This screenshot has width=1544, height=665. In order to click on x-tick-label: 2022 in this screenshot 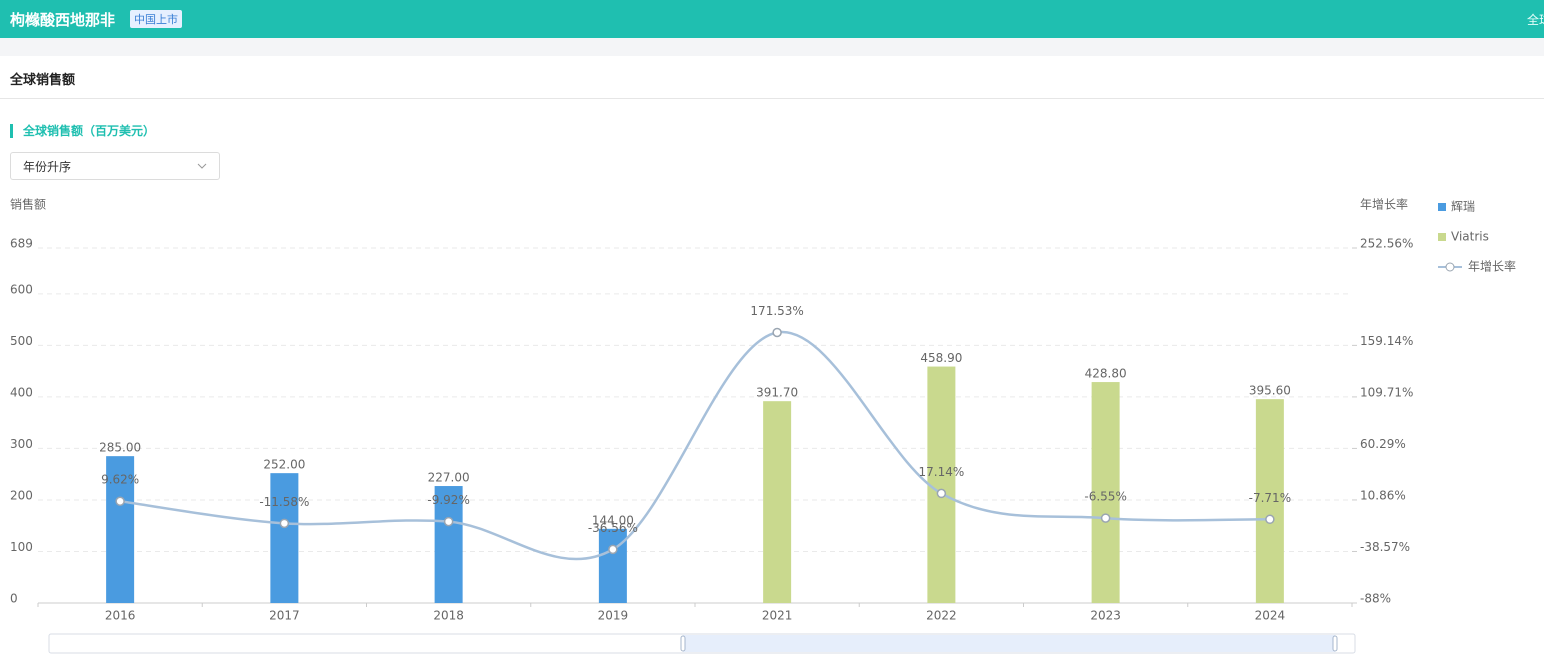, I will do `click(941, 616)`.